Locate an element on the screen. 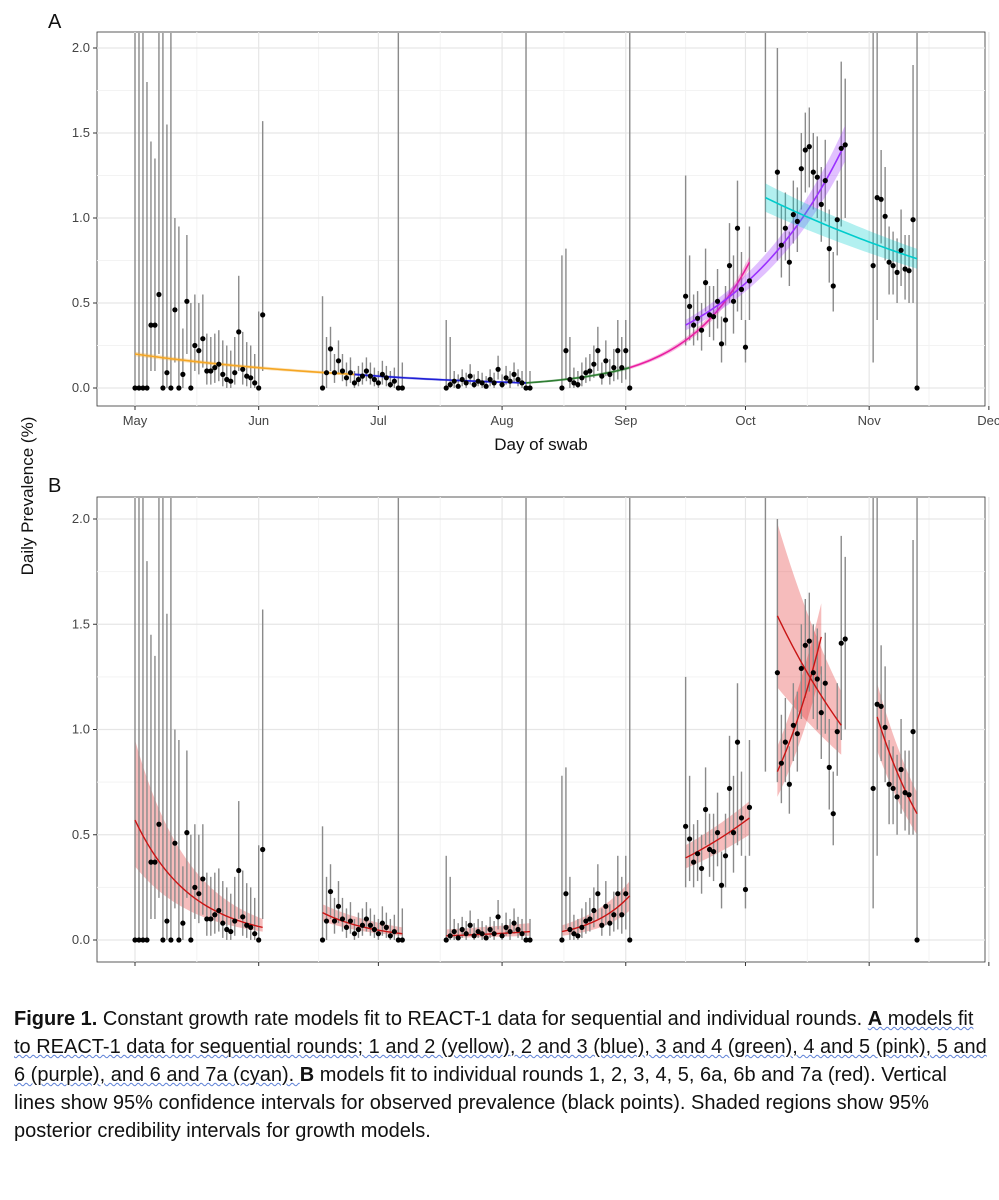  panel-b-y-ticks: 0.0 0.5 1.0 1.5 2.0 is located at coordinates (84, 729).